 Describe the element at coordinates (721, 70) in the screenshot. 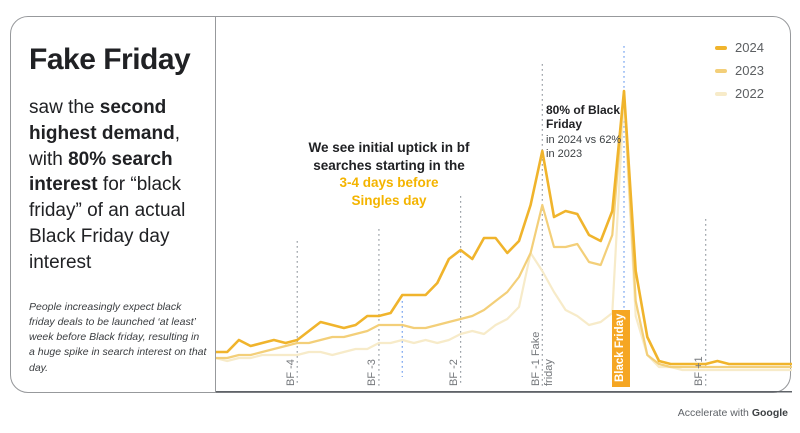

I see `legend-swatch-2023` at that location.